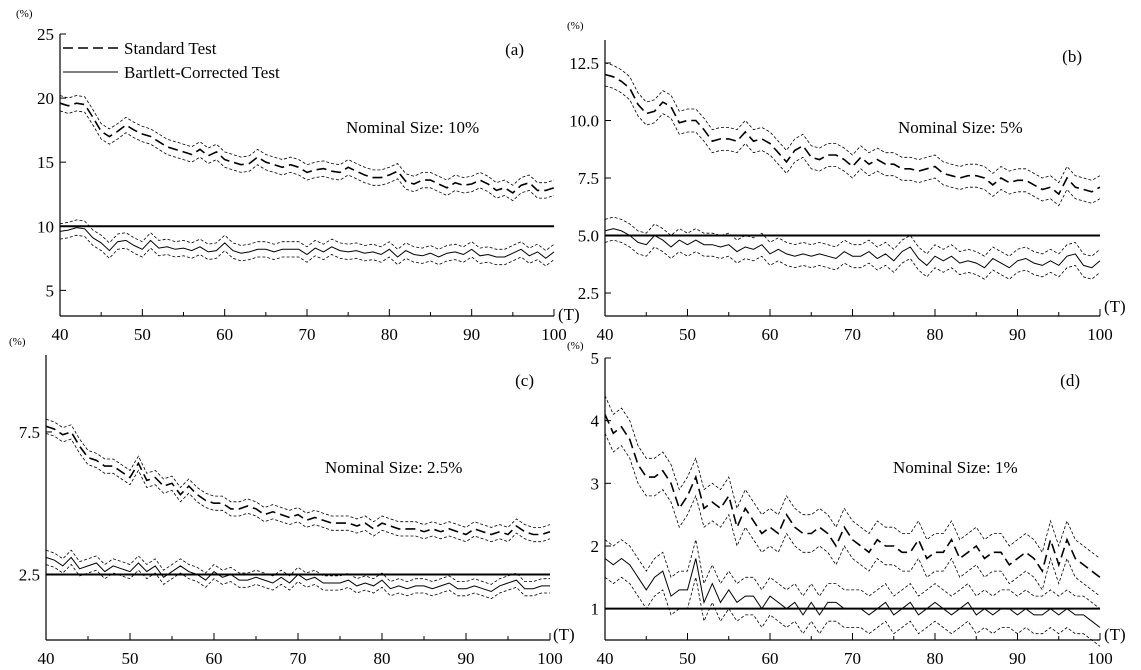 The height and width of the screenshot is (670, 1141). Describe the element at coordinates (202, 72) in the screenshot. I see `legend-bartlett-label: Bartlett-Corrected Test` at that location.